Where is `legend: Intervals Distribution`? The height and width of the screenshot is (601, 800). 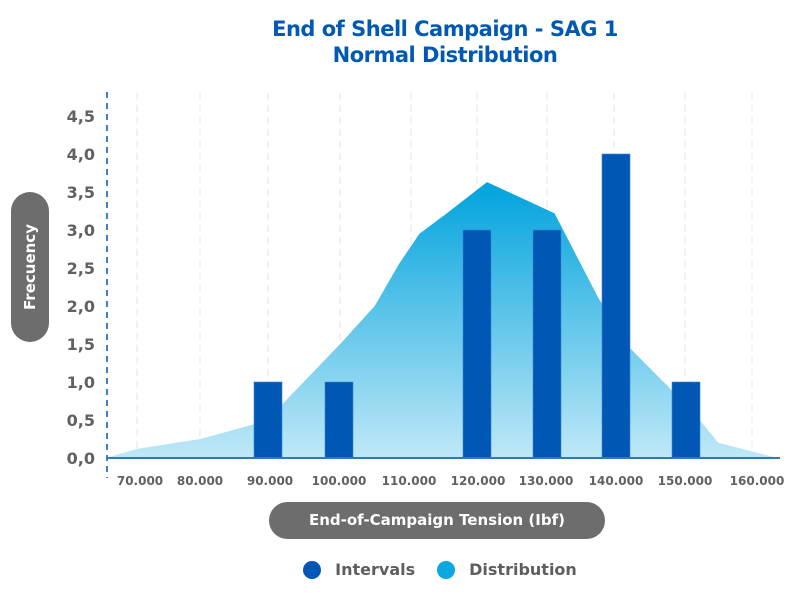 legend: Intervals Distribution is located at coordinates (400, 569).